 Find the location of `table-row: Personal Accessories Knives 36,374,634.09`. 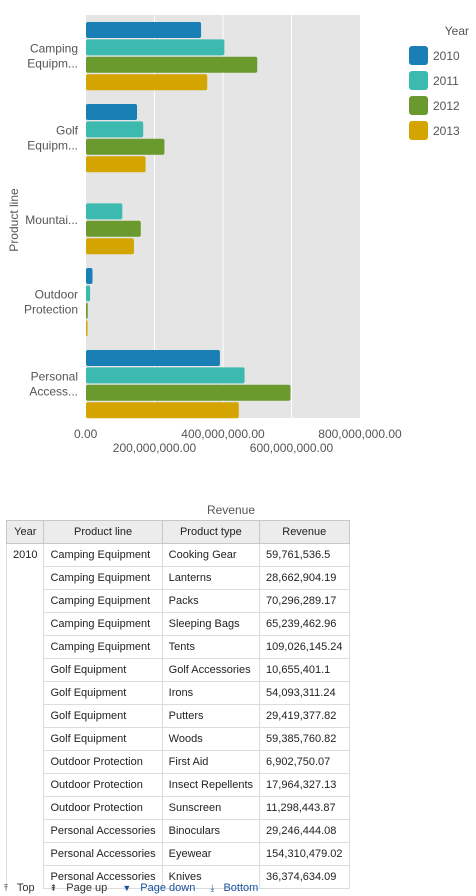

table-row: Personal Accessories Knives 36,374,634.09 is located at coordinates (178, 877).